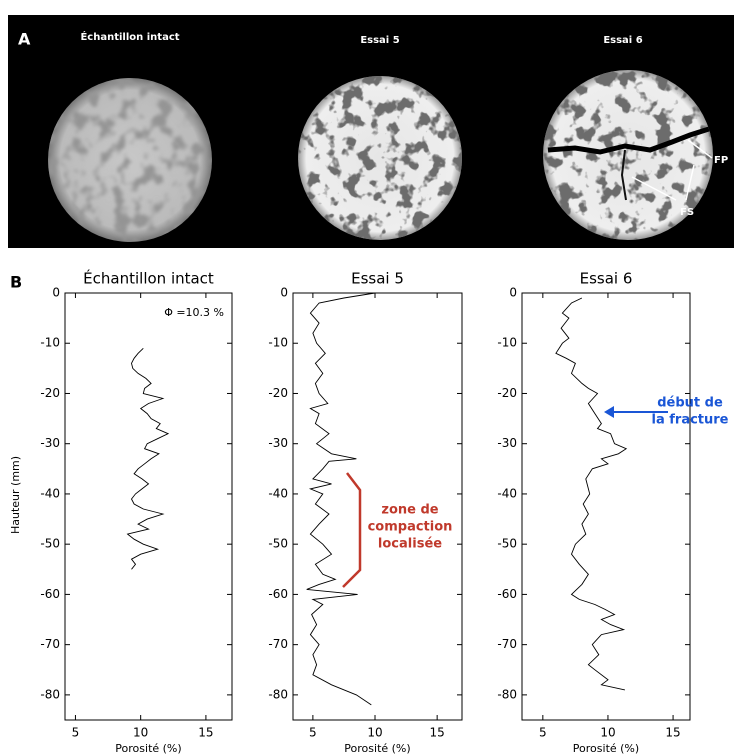 This screenshot has width=734, height=756. Describe the element at coordinates (129, 36) in the screenshot. I see `scan-title: Échantillon intact` at that location.